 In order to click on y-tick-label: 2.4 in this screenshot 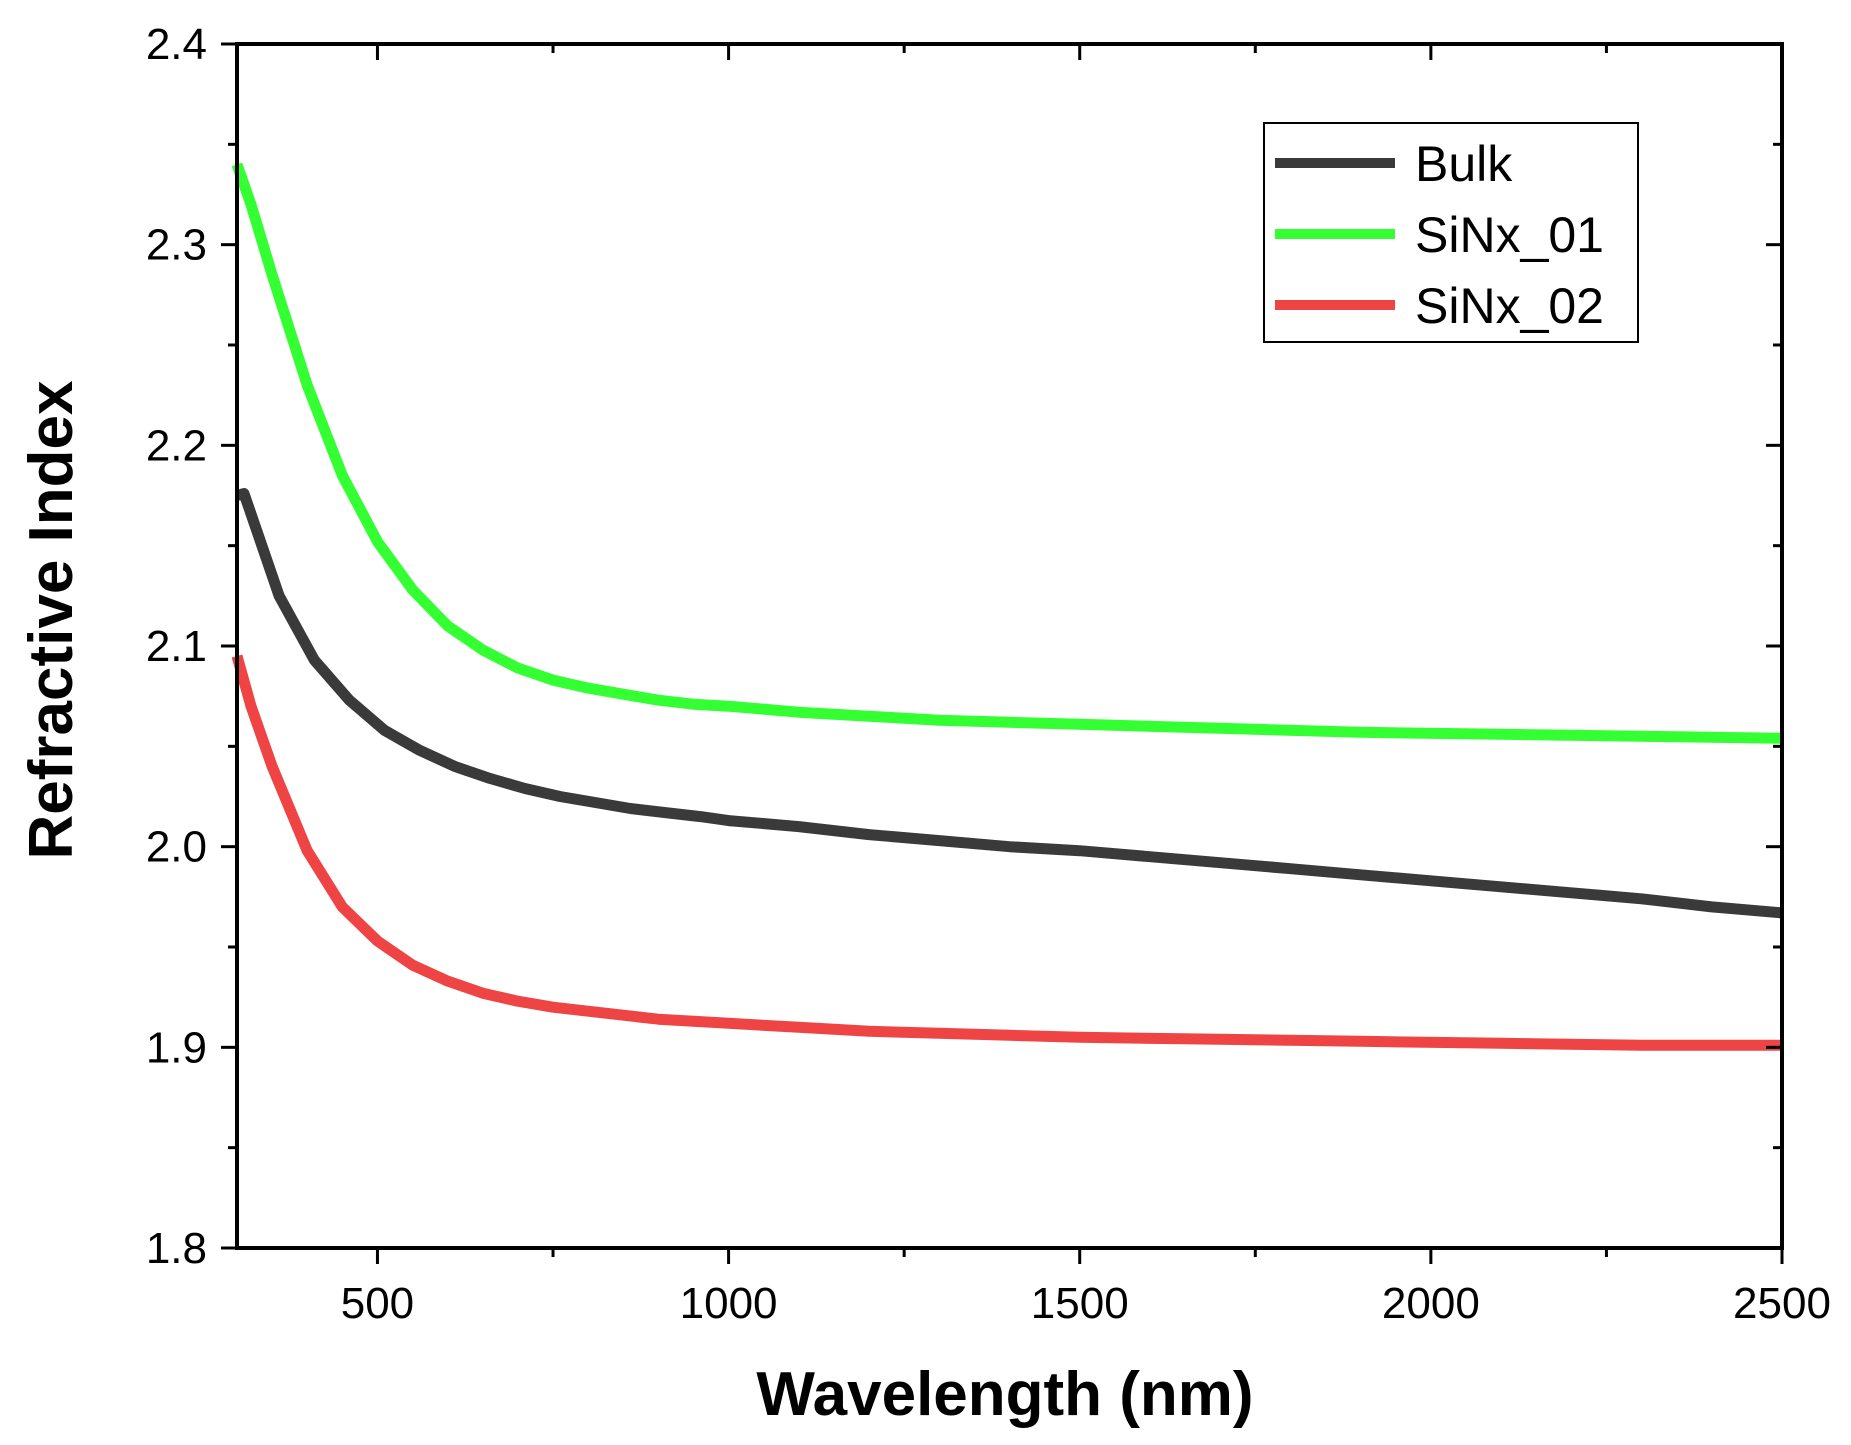, I will do `click(176, 44)`.